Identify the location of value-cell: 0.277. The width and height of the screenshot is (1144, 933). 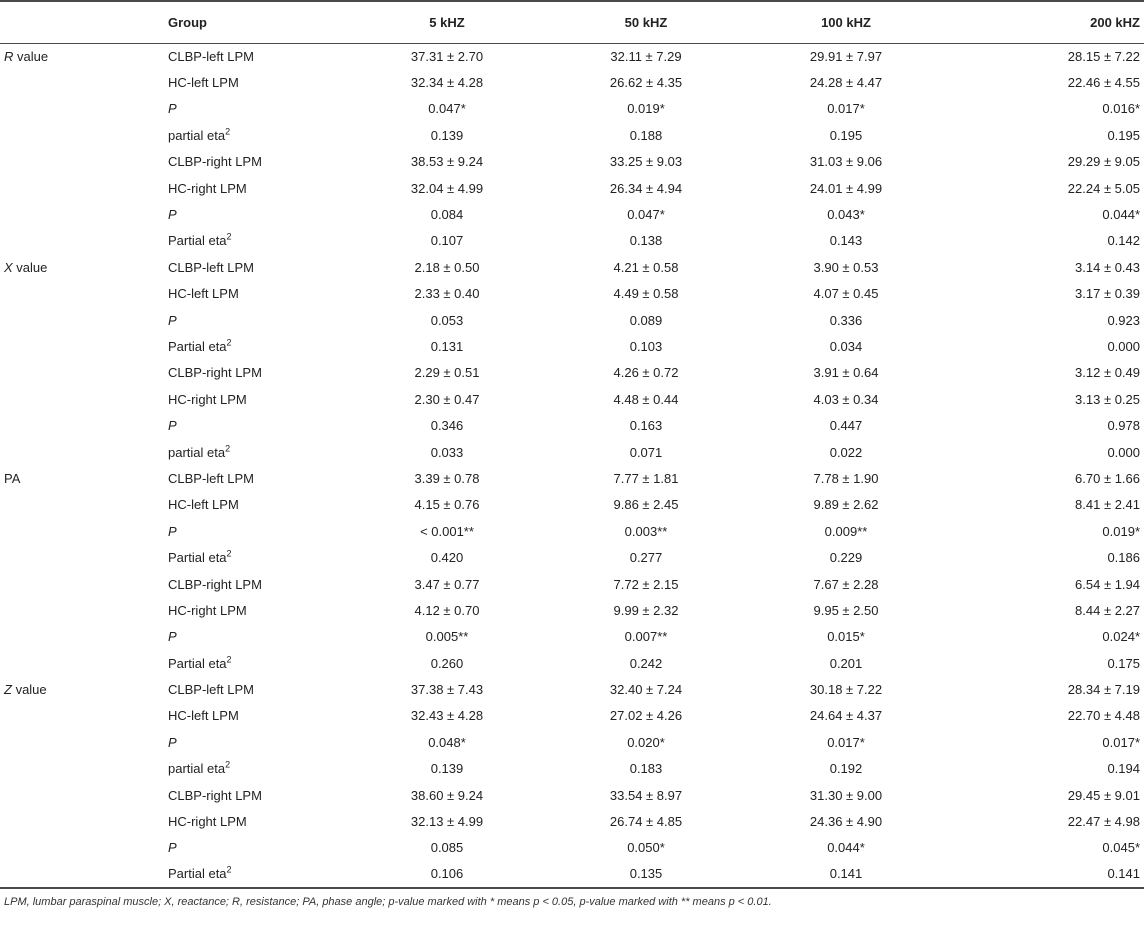
(646, 558).